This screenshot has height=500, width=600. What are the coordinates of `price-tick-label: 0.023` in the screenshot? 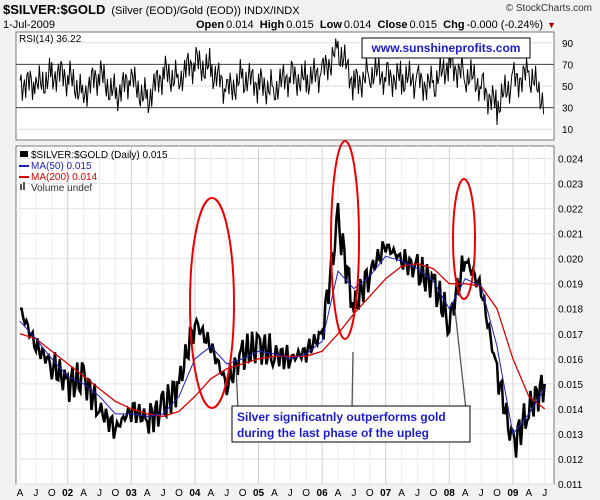 It's located at (570, 185).